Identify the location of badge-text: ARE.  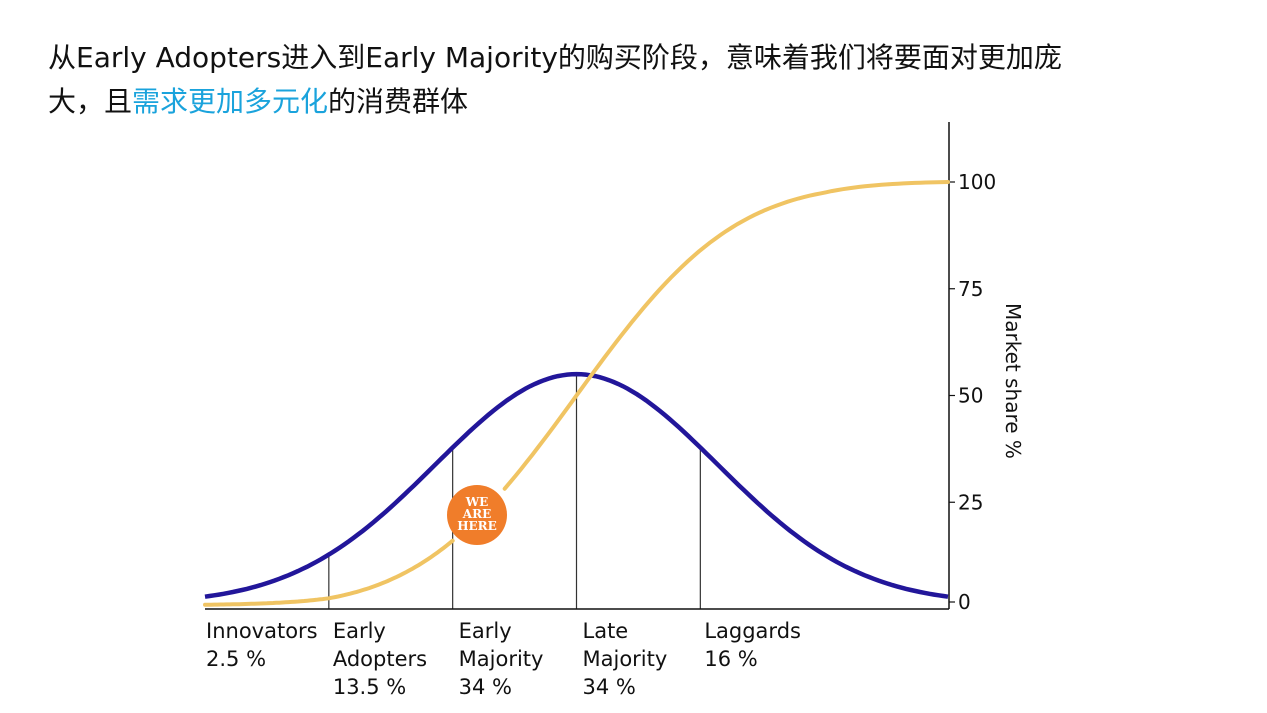
(476, 514).